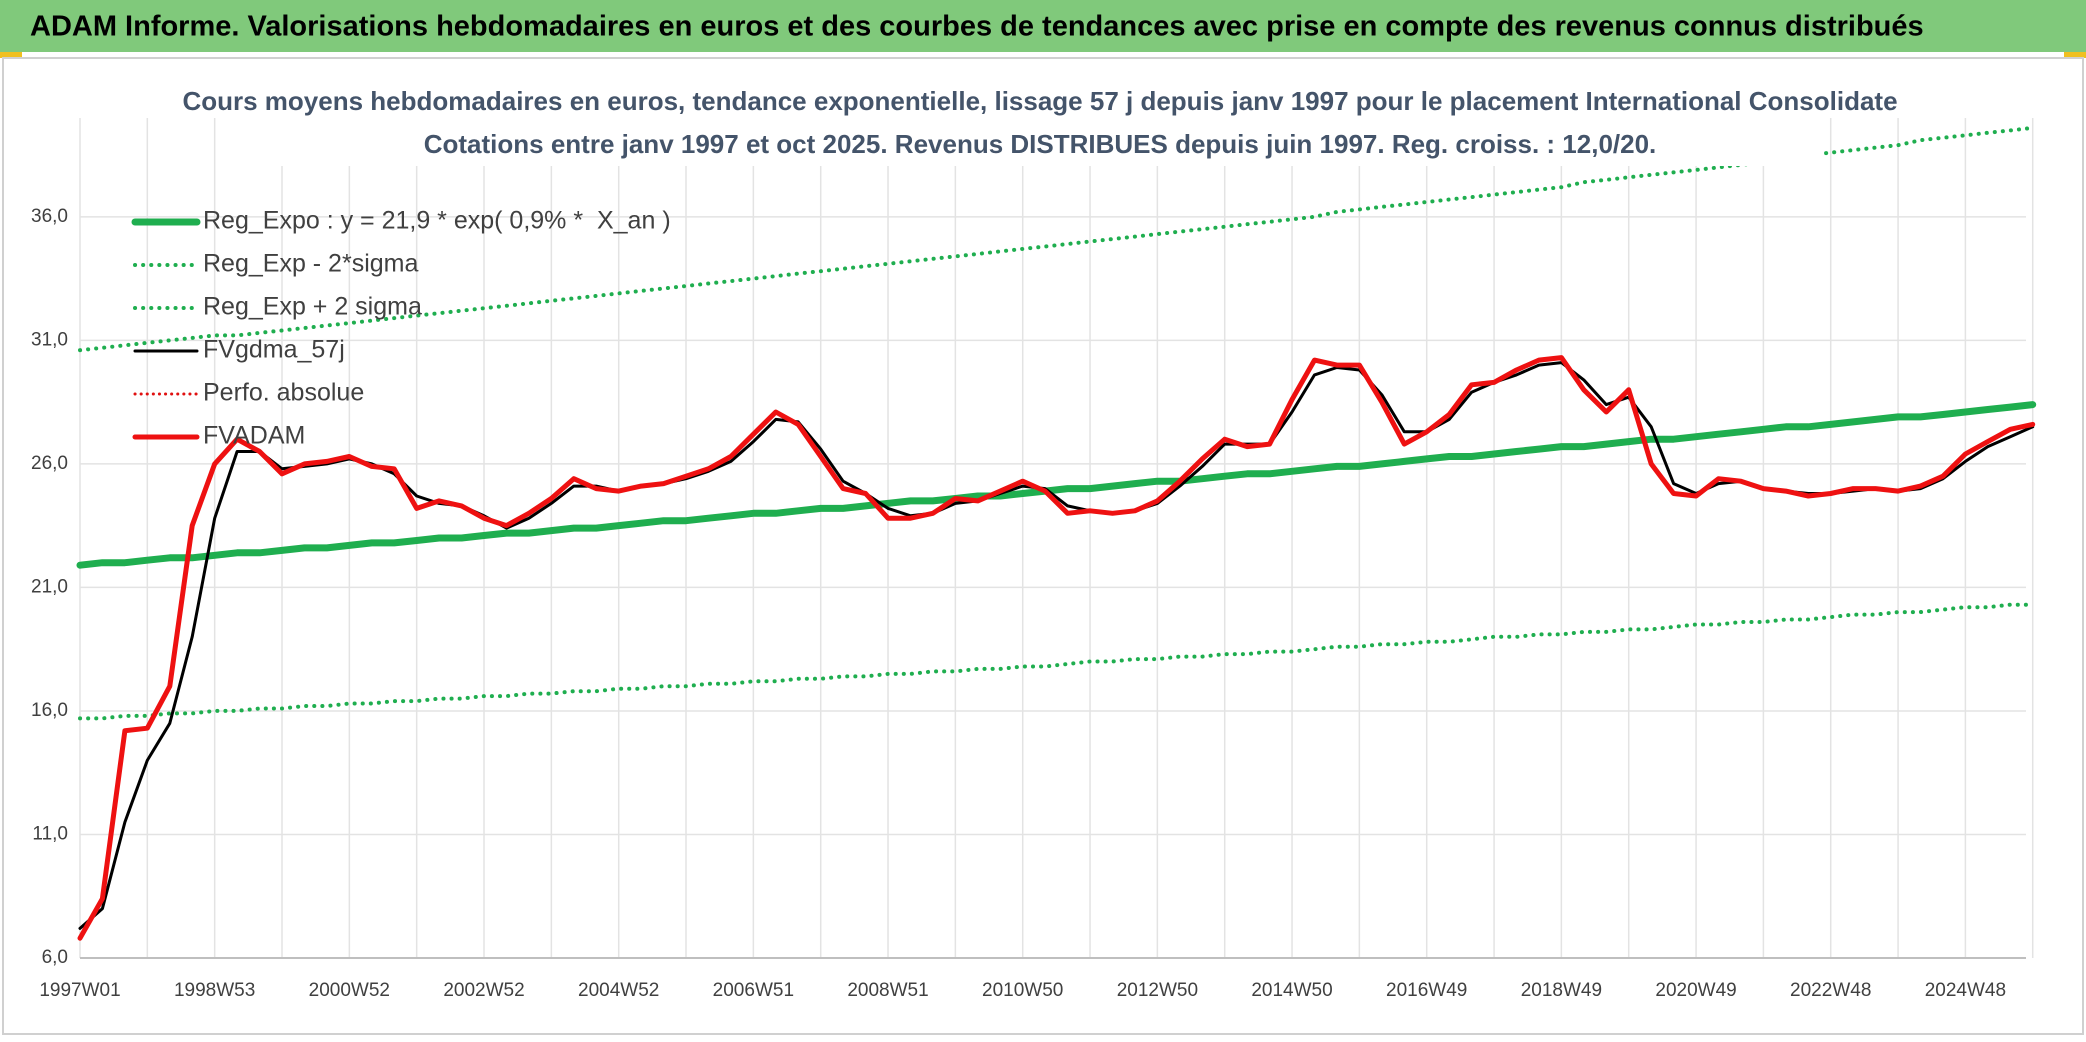  I want to click on x-tick-label: 2020W49, so click(1695, 990).